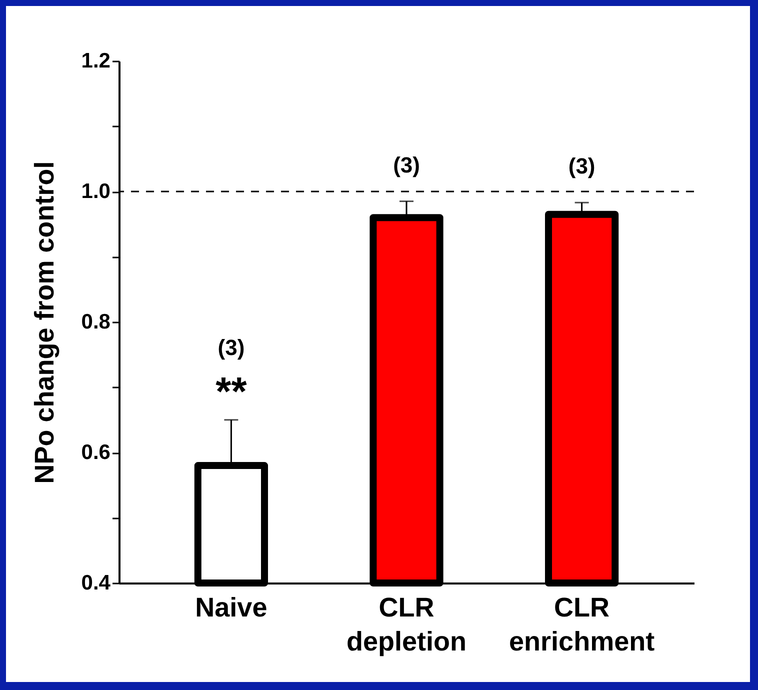  What do you see at coordinates (96, 583) in the screenshot?
I see `y-tick-label: 0.4` at bounding box center [96, 583].